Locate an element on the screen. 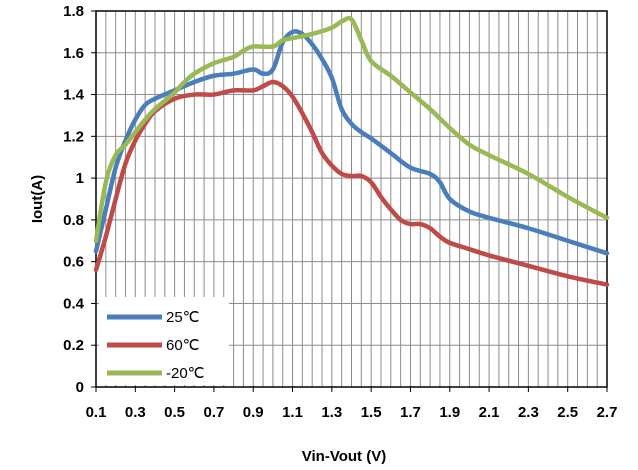  x-tick-label: 2.1 is located at coordinates (489, 412).